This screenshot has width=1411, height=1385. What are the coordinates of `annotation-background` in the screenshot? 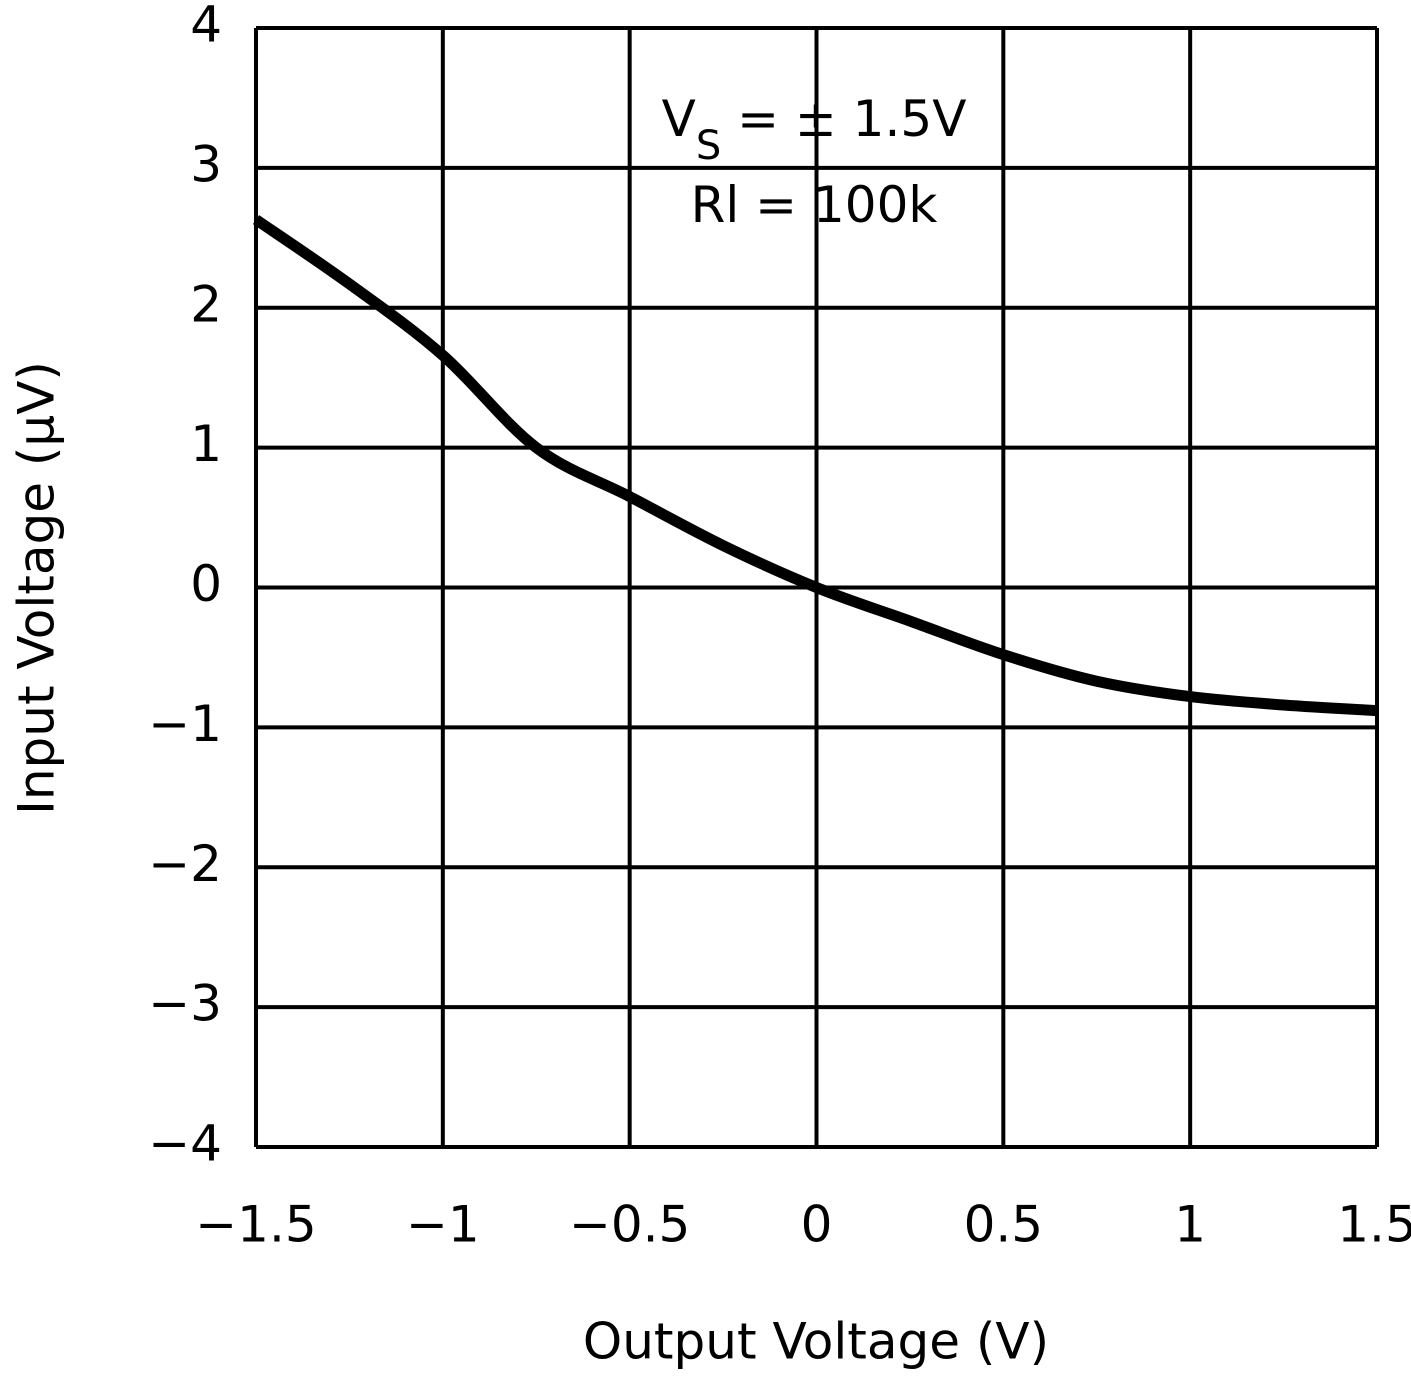 It's located at (814, 160).